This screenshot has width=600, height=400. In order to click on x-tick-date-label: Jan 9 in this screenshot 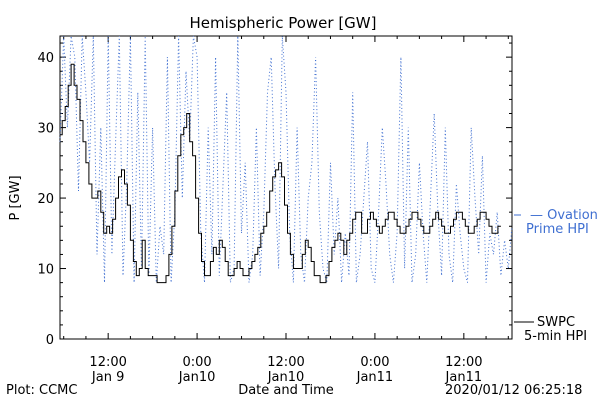, I will do `click(107, 377)`.